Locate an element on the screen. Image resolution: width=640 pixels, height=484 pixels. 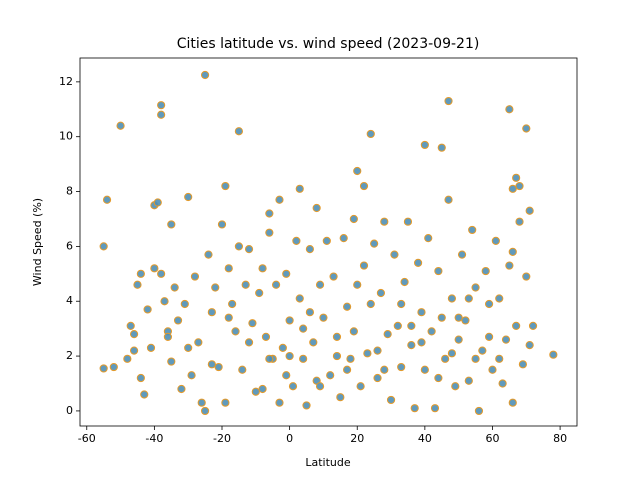
x-tick-label: -40 is located at coordinates (154, 438).